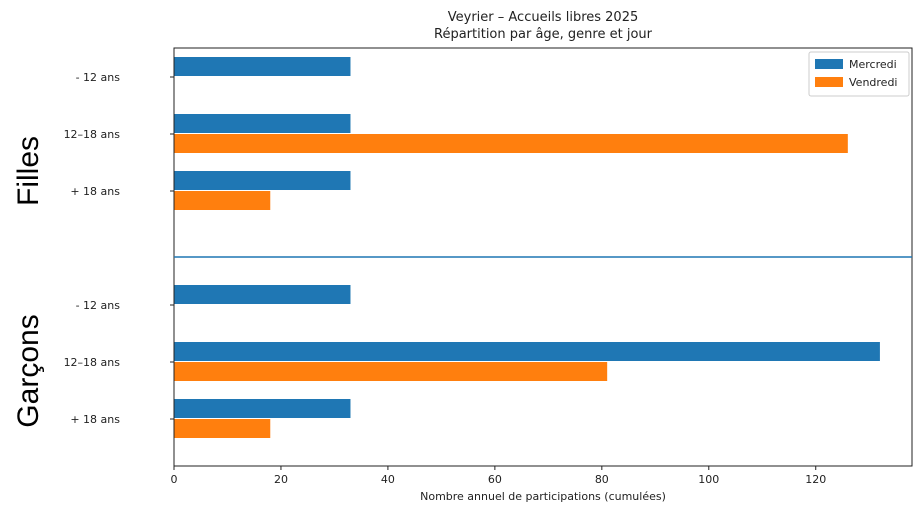 This screenshot has height=506, width=914. What do you see at coordinates (281, 479) in the screenshot?
I see `x-tick-label: 20` at bounding box center [281, 479].